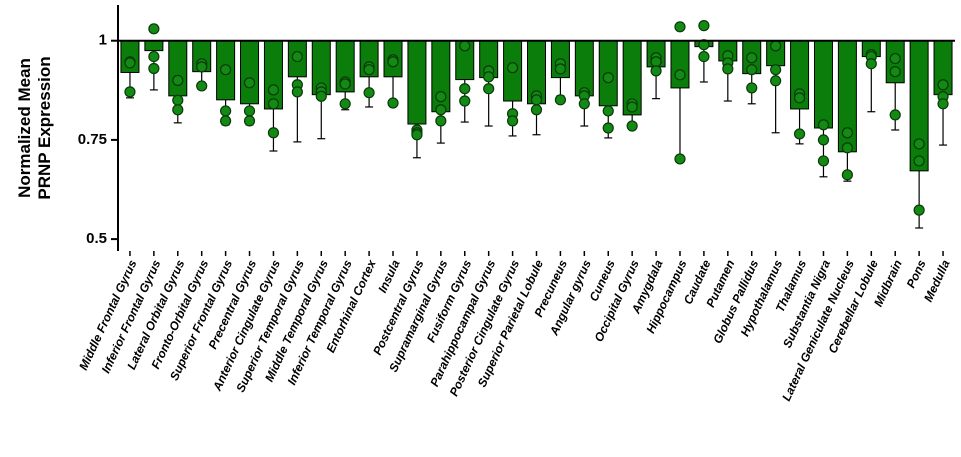 The height and width of the screenshot is (457, 961). Describe the element at coordinates (24, 128) in the screenshot. I see `y-axis-label-line: Normalized Mean` at that location.